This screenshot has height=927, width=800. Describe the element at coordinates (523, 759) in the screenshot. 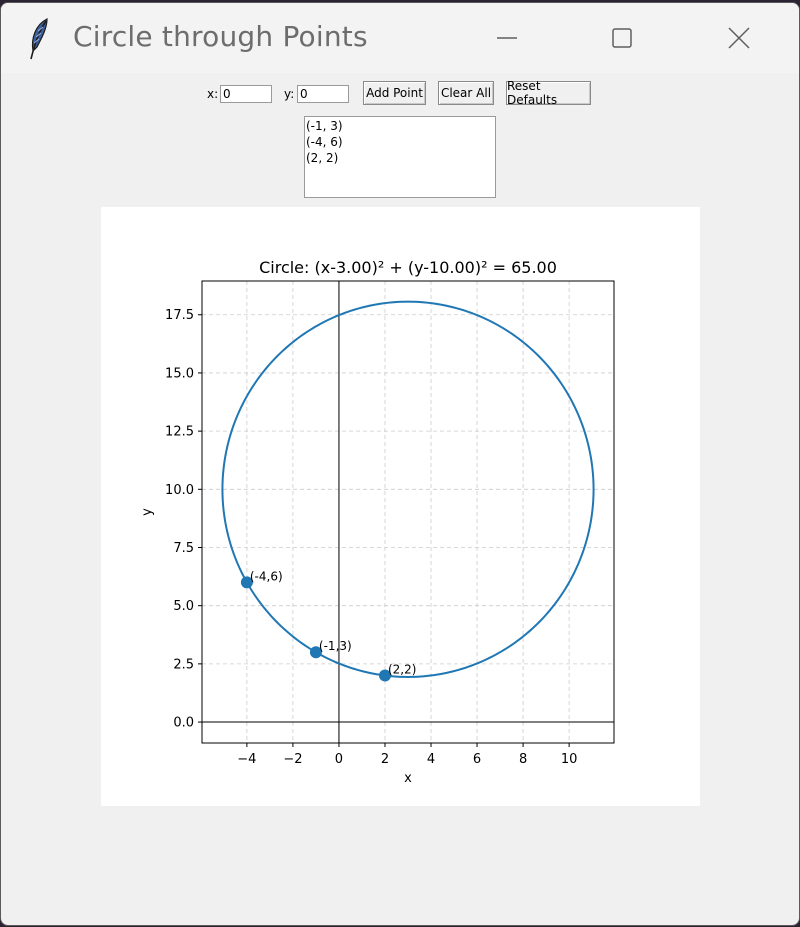

I see `x-tick-label: 8` at that location.